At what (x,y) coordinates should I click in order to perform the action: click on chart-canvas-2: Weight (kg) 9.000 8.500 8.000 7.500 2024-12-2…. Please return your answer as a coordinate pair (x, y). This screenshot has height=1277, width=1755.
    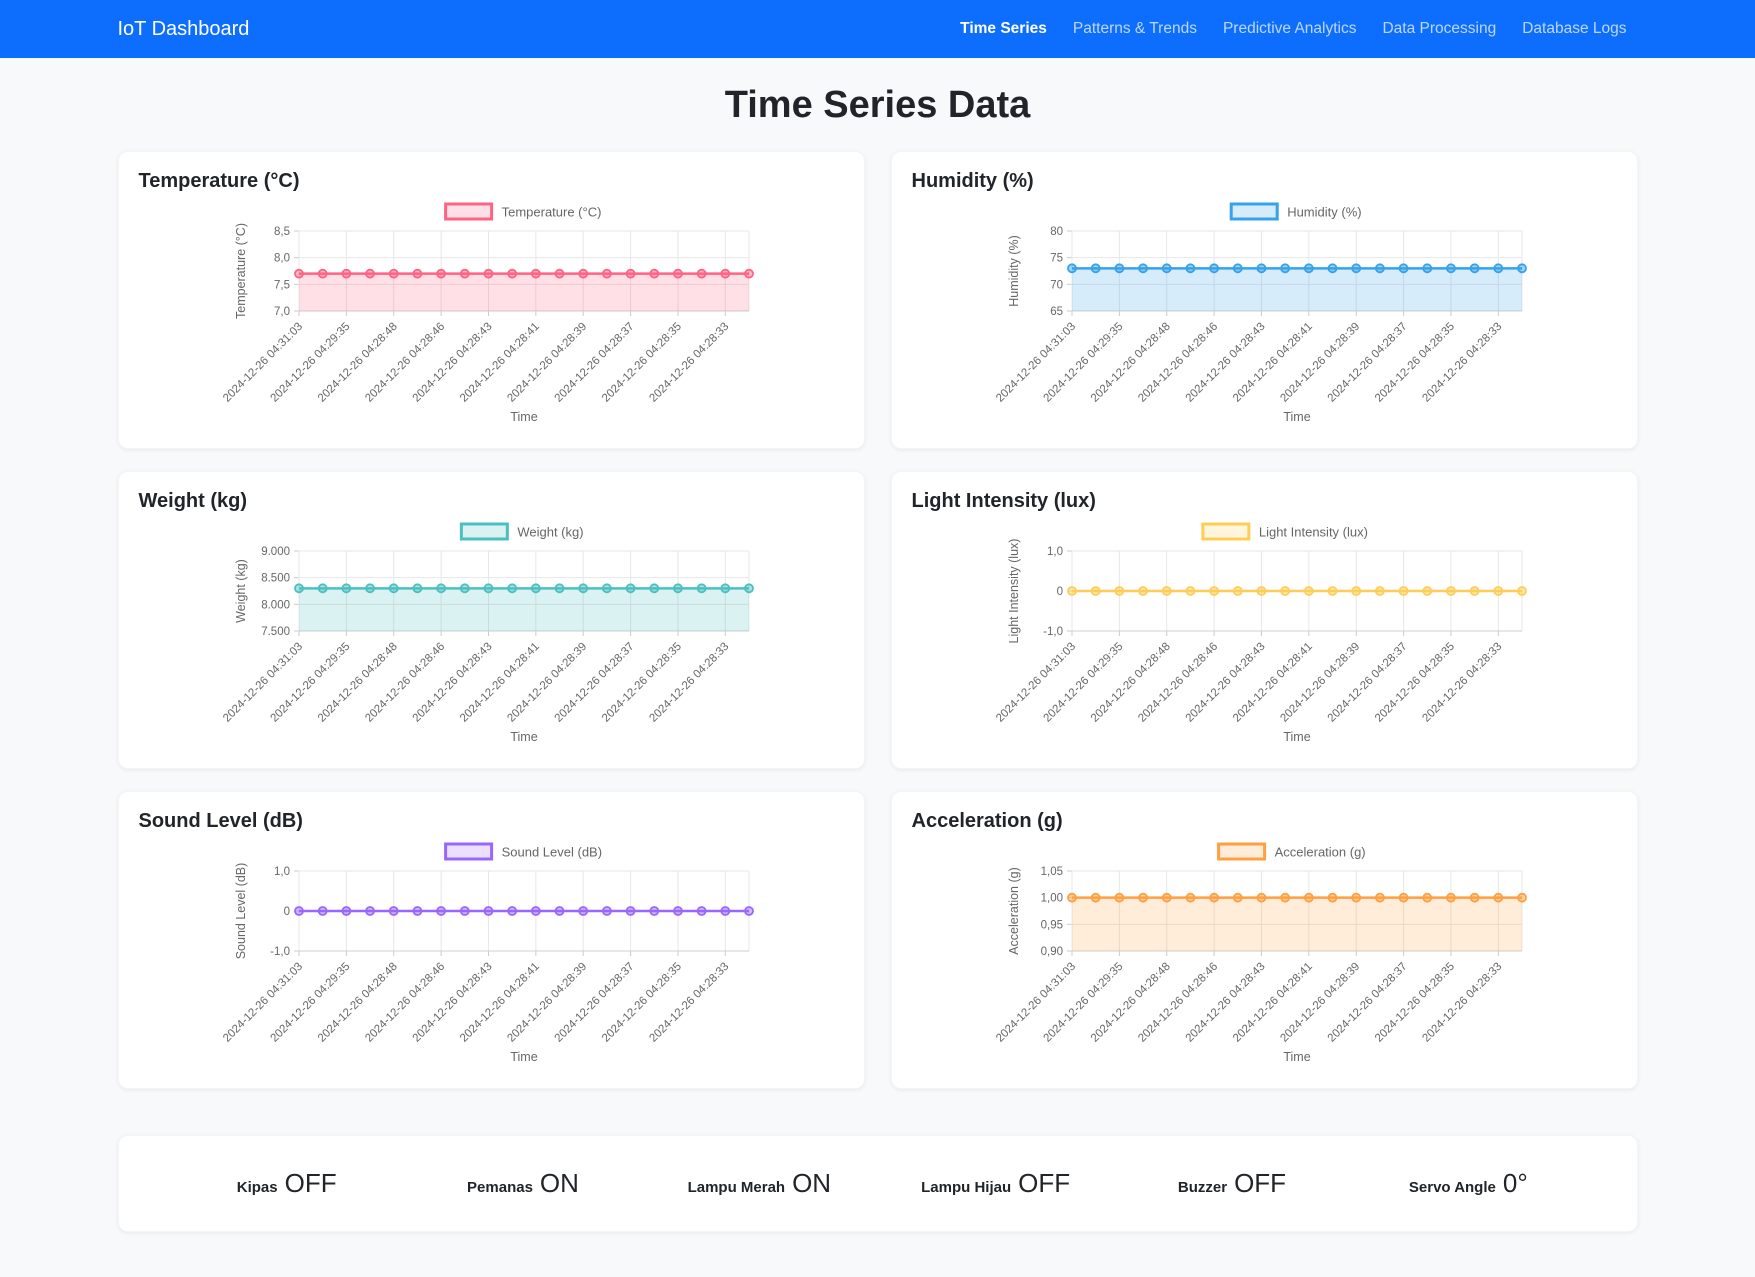
    Looking at the image, I should click on (497, 635).